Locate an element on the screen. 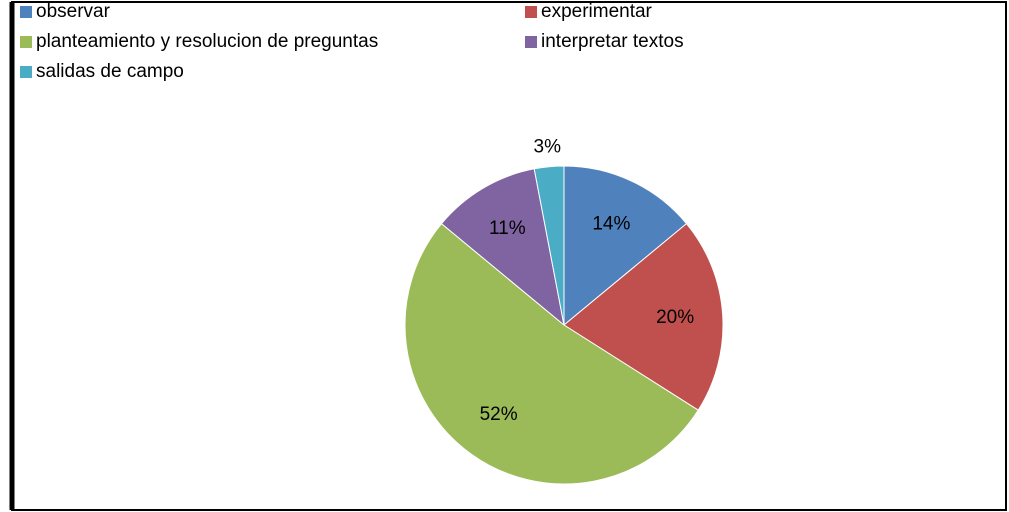  data-label: 20% is located at coordinates (675, 317).